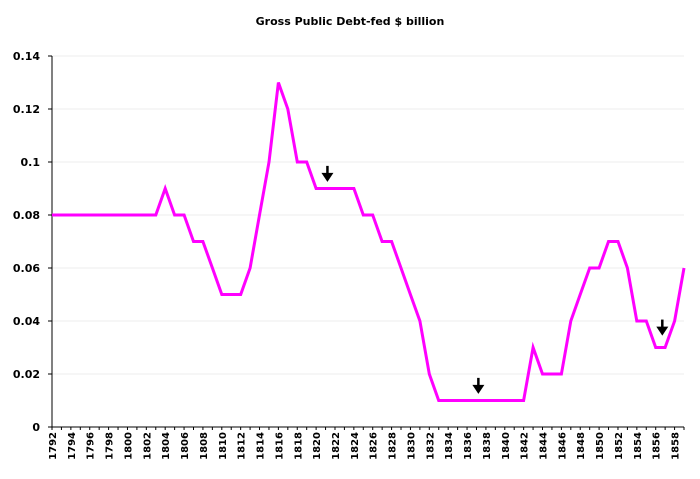  What do you see at coordinates (36, 427) in the screenshot?
I see `y-tick-label: 0` at bounding box center [36, 427].